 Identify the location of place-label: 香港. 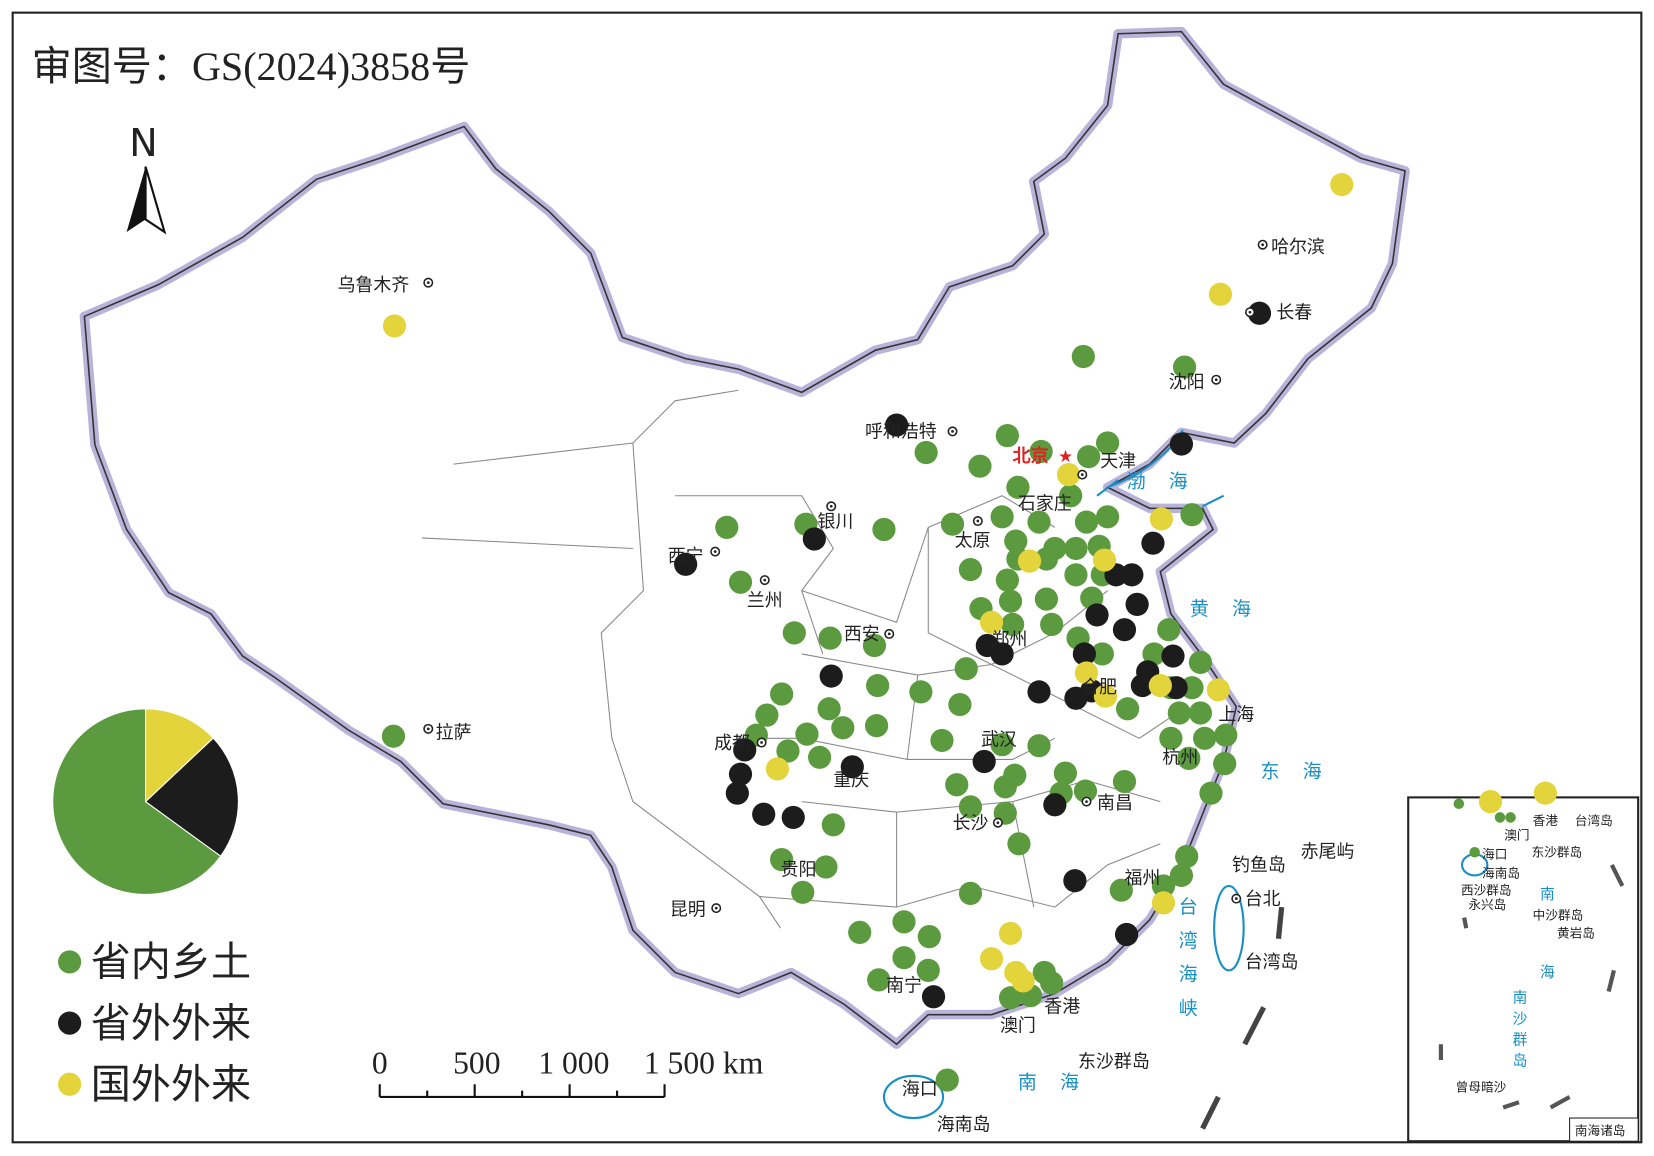
(1062, 1007).